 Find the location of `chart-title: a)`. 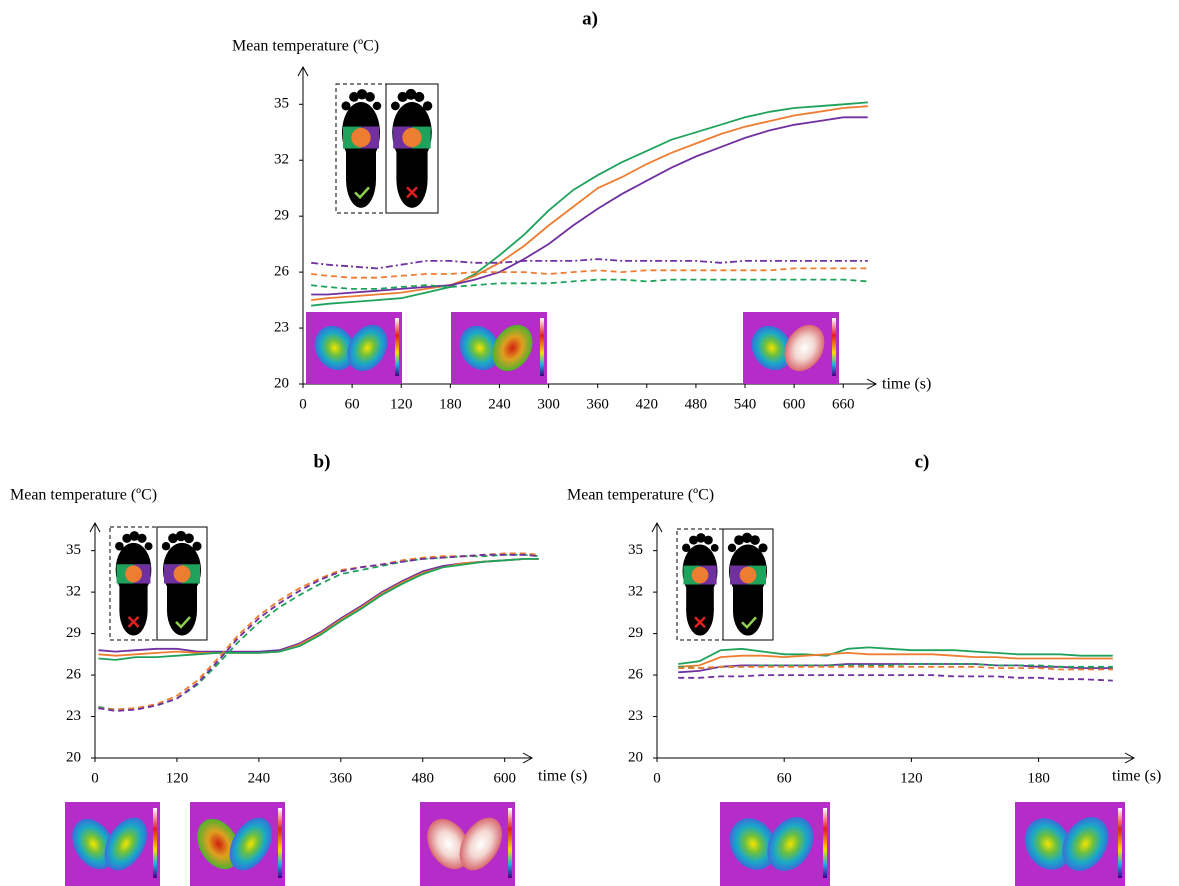

chart-title: a) is located at coordinates (590, 18).